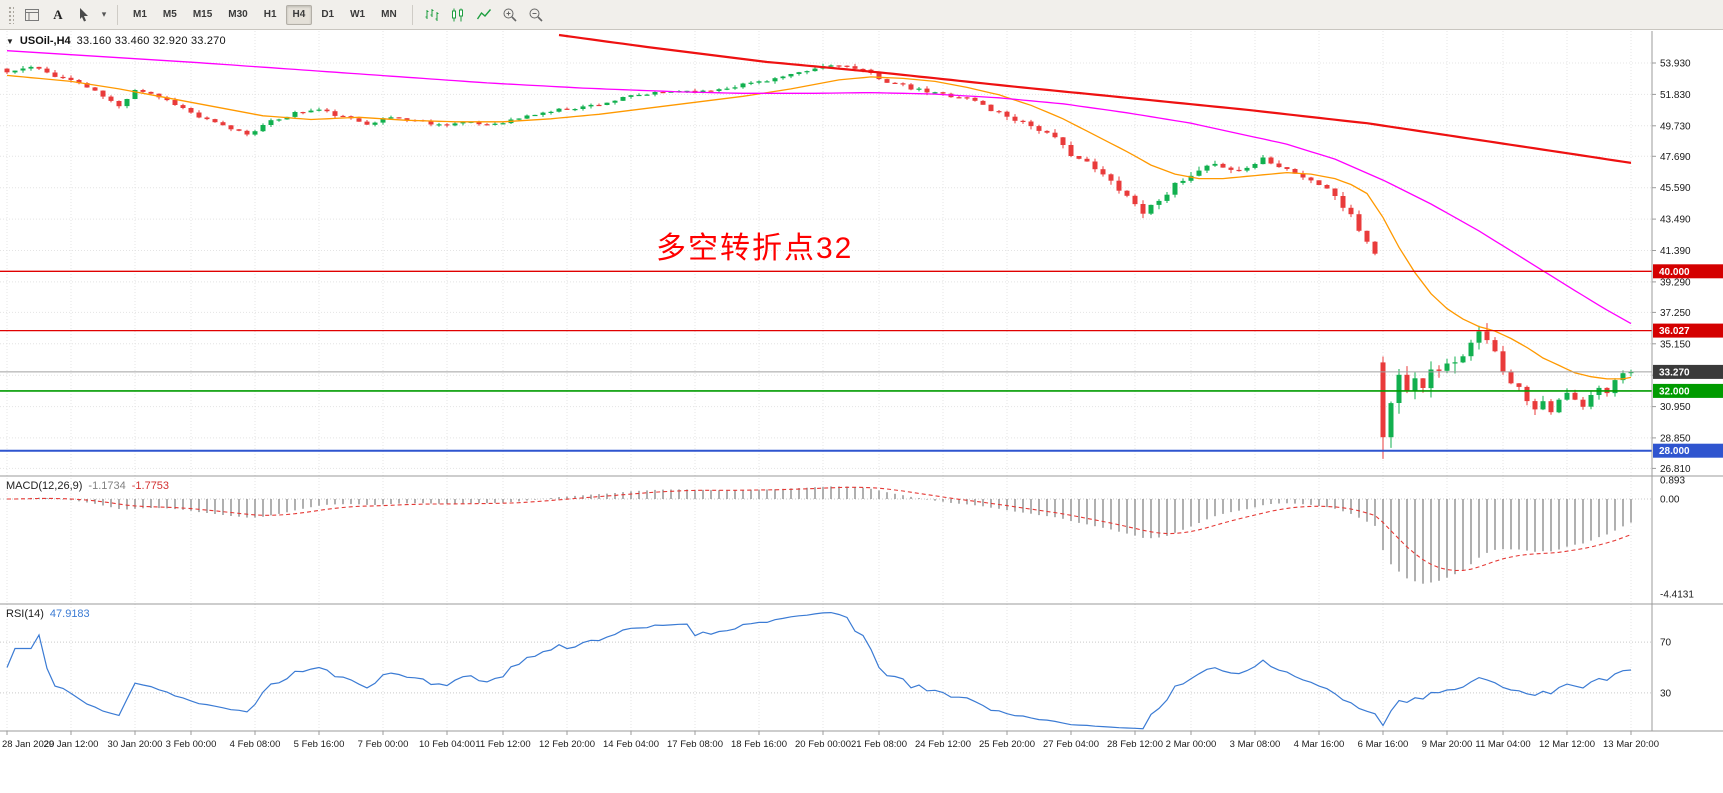 Image resolution: width=1723 pixels, height=793 pixels. I want to click on price-tag-32.000, so click(1688, 390).